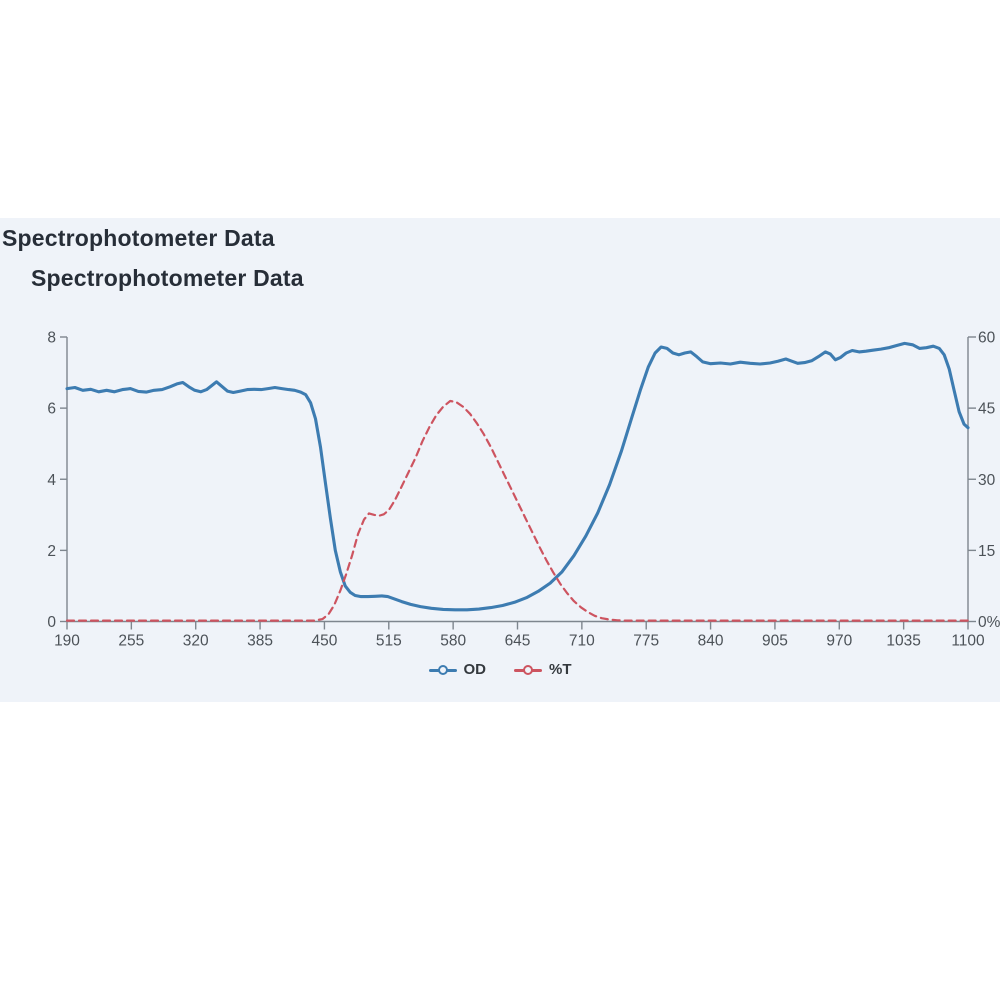 Image resolution: width=1000 pixels, height=1000 pixels. What do you see at coordinates (457, 669) in the screenshot?
I see `legend-item-od: OD` at bounding box center [457, 669].